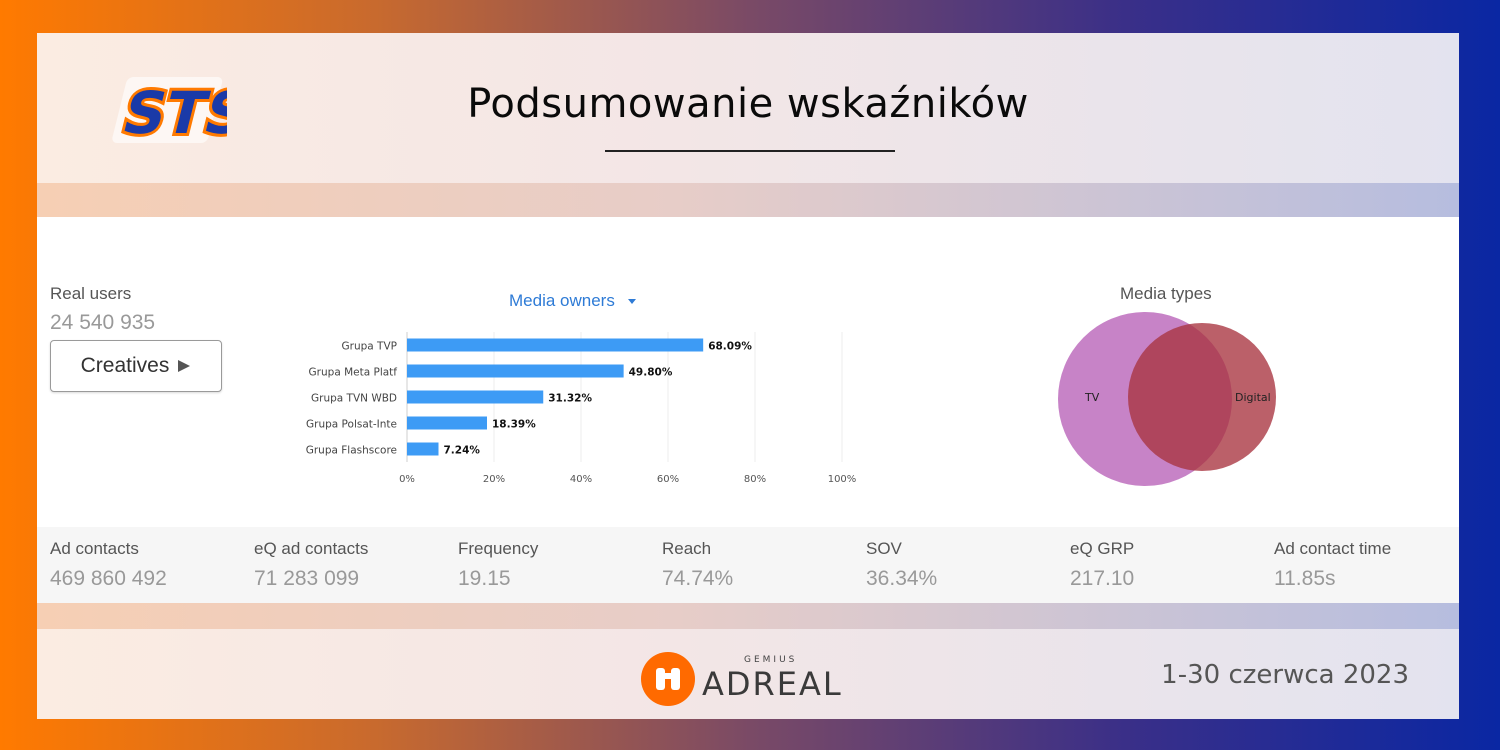 Image resolution: width=1500 pixels, height=750 pixels. Describe the element at coordinates (184, 366) in the screenshot. I see `play-triangle-icon` at that location.